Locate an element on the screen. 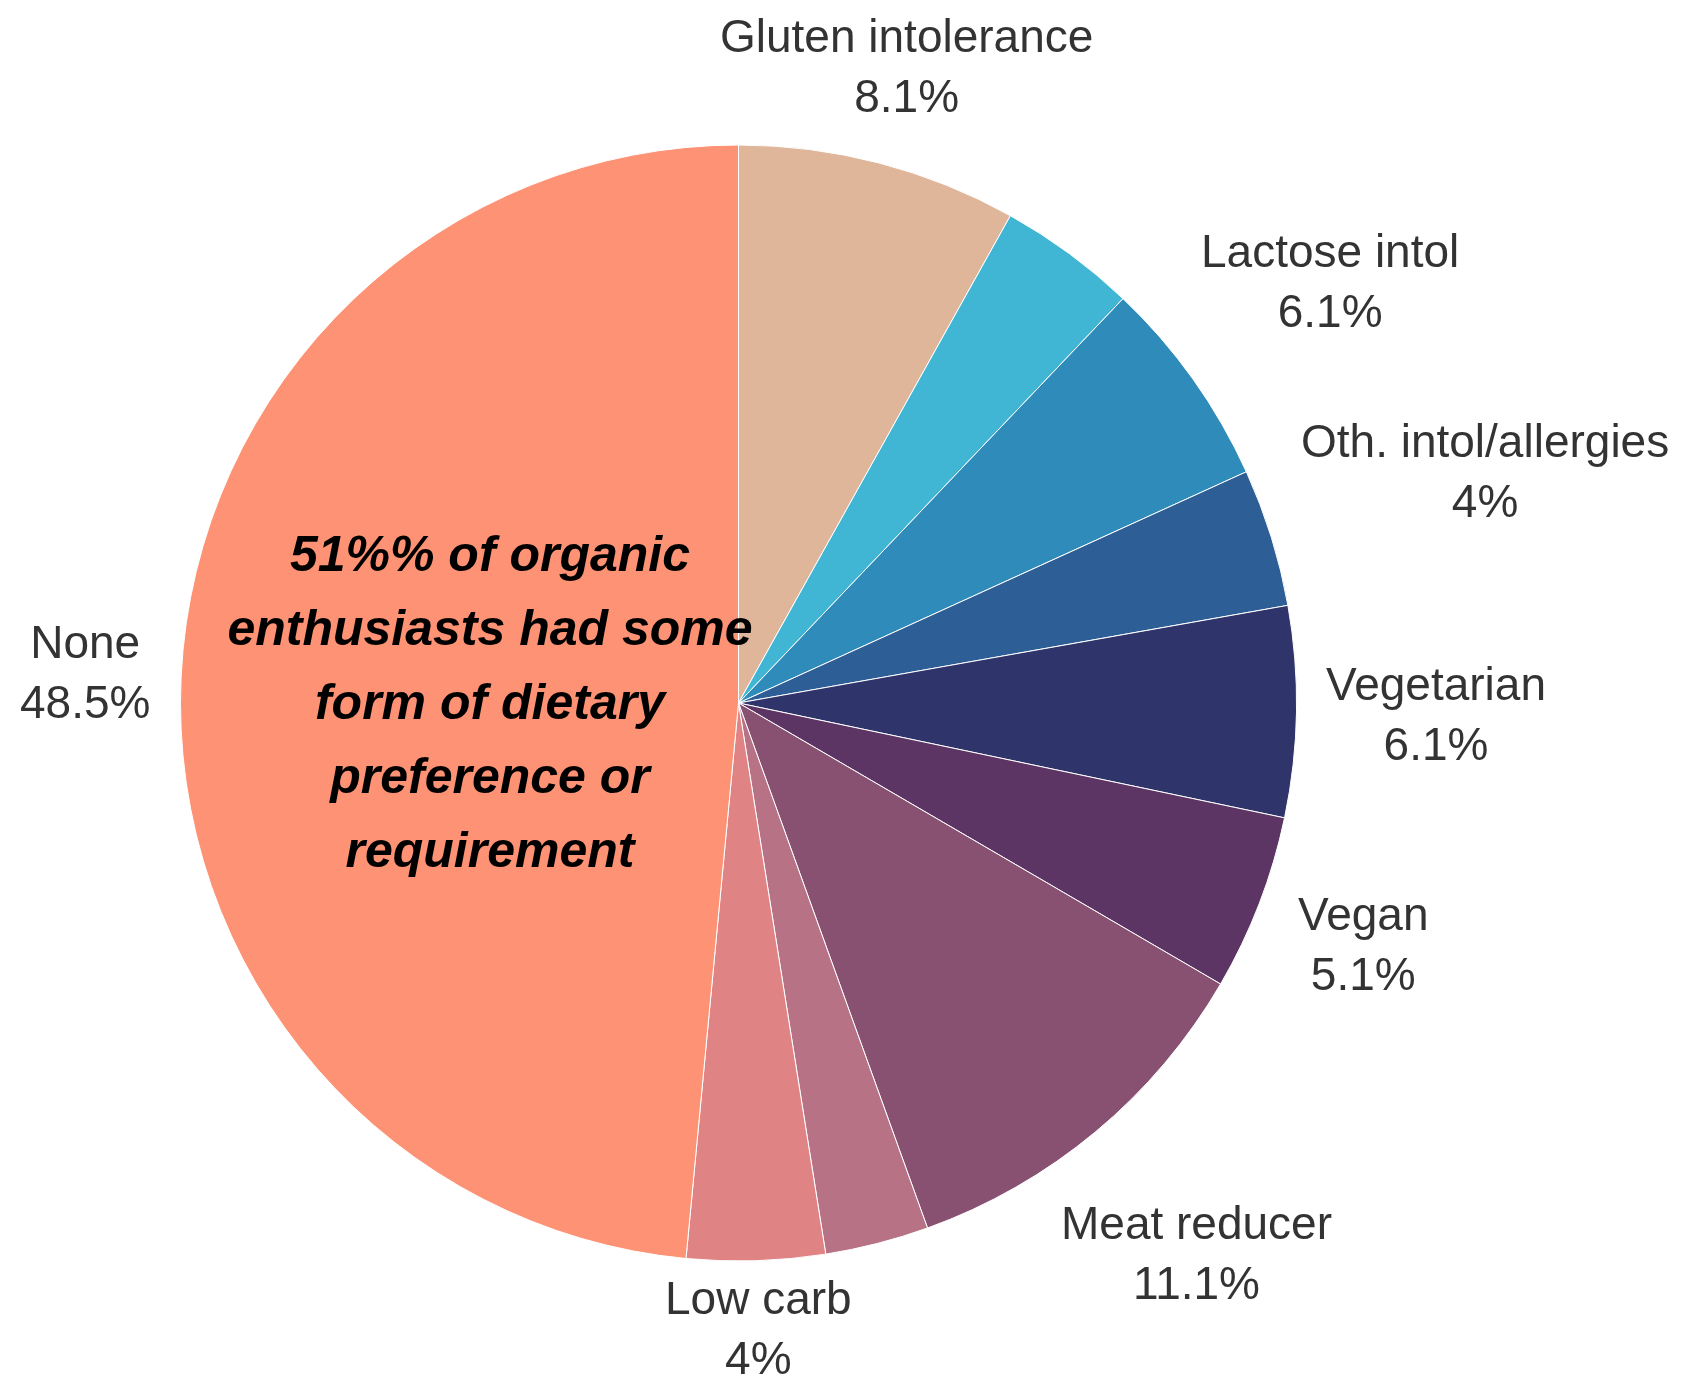 The width and height of the screenshot is (1683, 1394). data-label: 48.5% is located at coordinates (85, 701).